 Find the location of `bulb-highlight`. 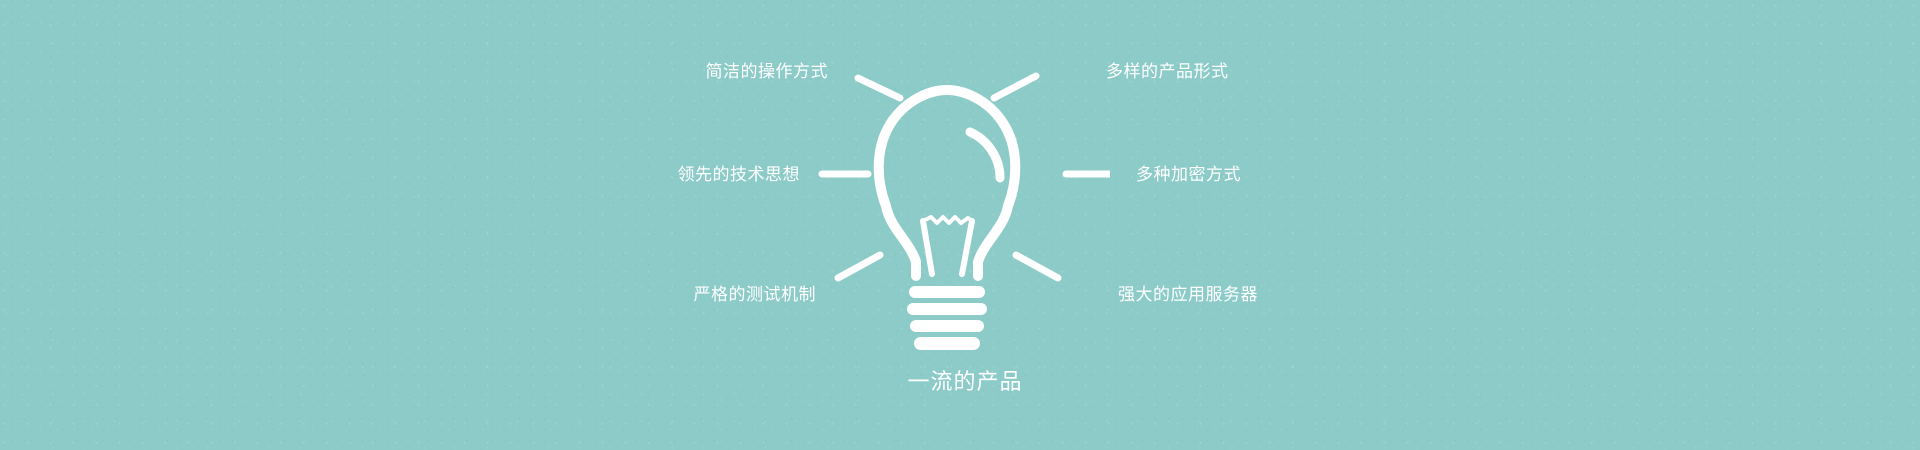

bulb-highlight is located at coordinates (985, 155).